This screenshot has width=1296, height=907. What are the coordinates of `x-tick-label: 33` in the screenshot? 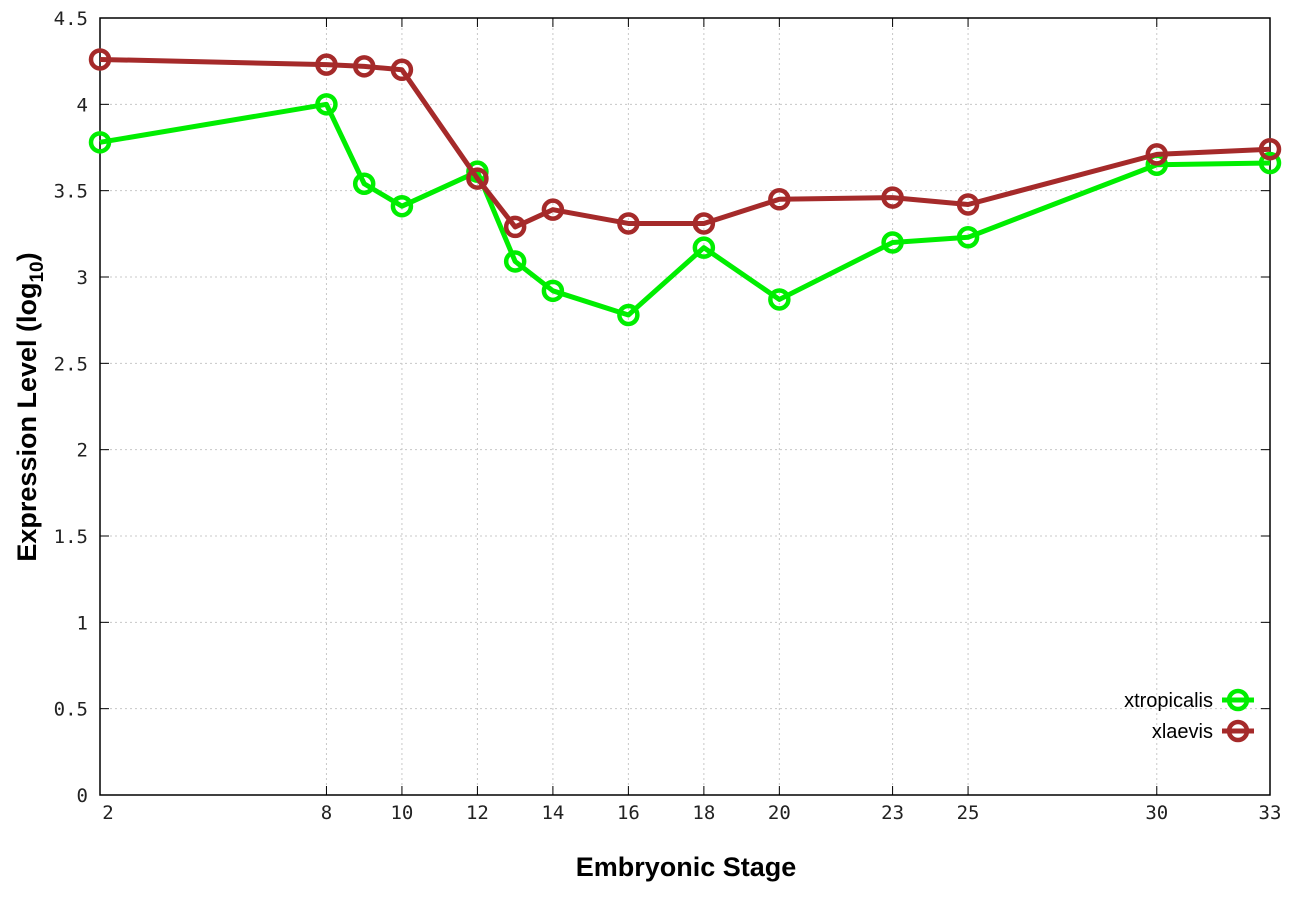 It's located at (1270, 813).